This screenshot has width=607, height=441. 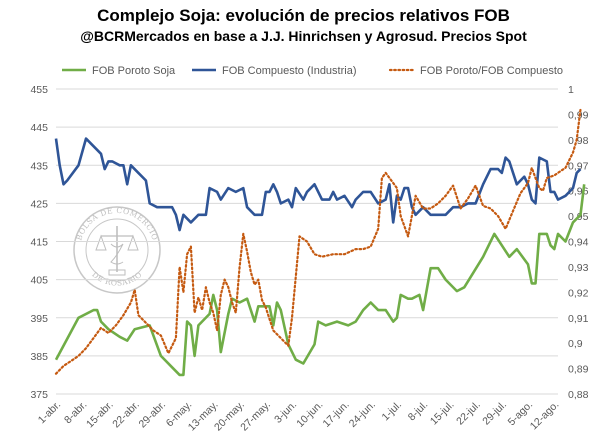 What do you see at coordinates (100, 415) in the screenshot?
I see `x-tick-label: 15-abr.` at bounding box center [100, 415].